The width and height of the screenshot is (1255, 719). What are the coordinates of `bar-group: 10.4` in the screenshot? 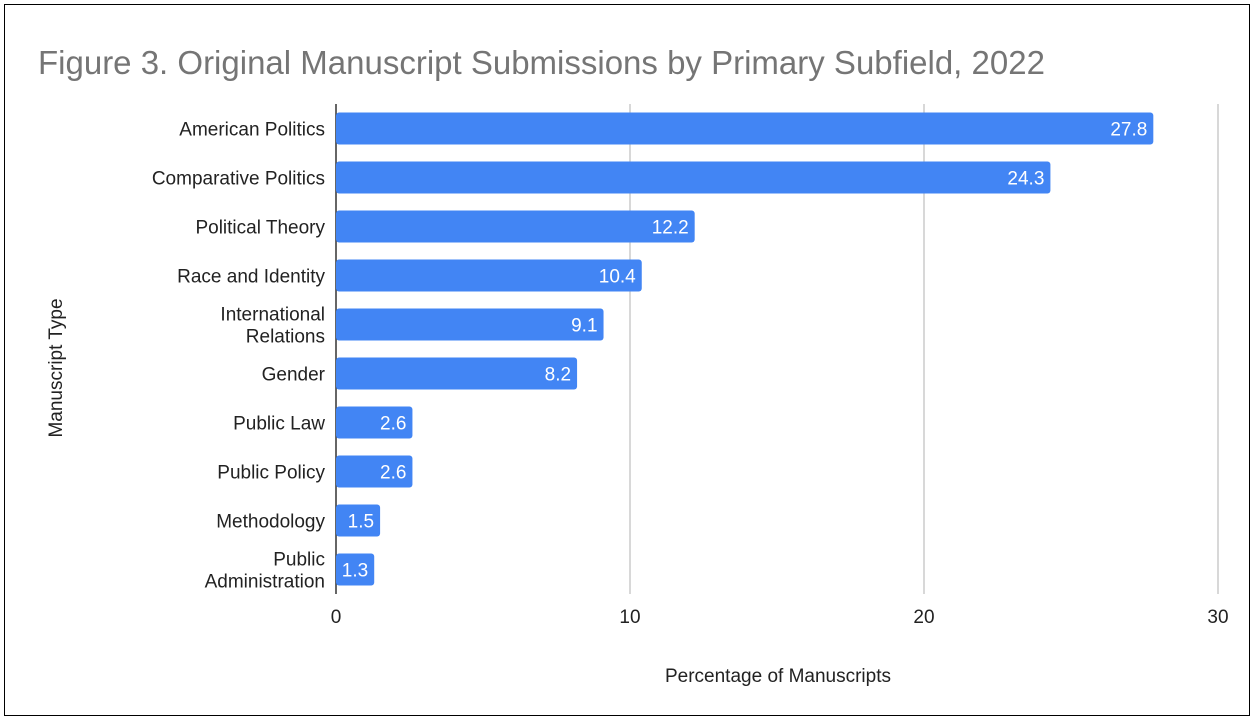 It's located at (489, 275).